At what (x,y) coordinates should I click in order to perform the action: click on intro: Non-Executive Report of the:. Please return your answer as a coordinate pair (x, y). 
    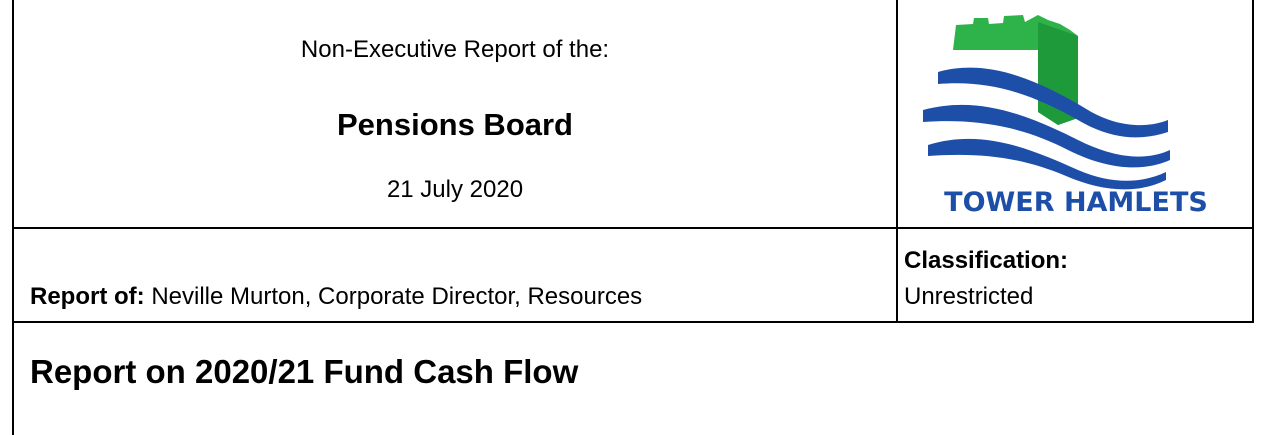
    Looking at the image, I should click on (455, 49).